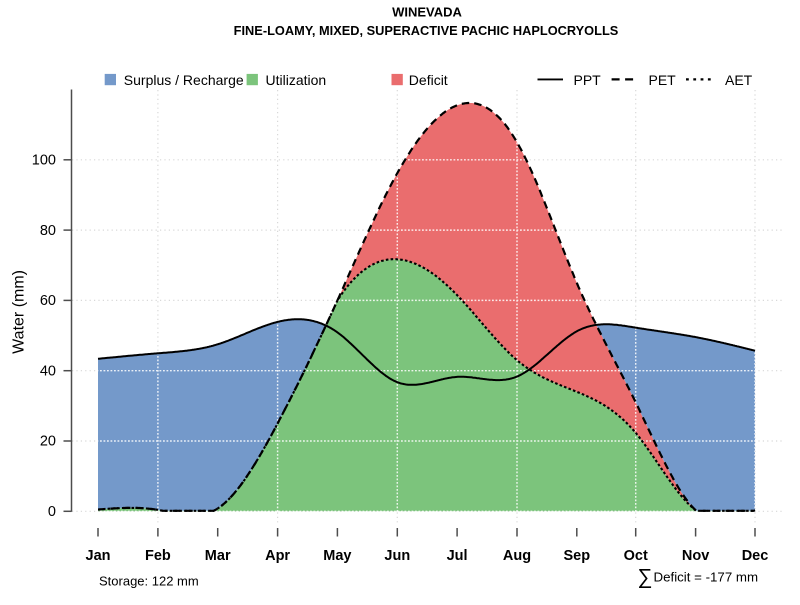 The height and width of the screenshot is (605, 800). Describe the element at coordinates (663, 80) in the screenshot. I see `svg-text: PET` at that location.